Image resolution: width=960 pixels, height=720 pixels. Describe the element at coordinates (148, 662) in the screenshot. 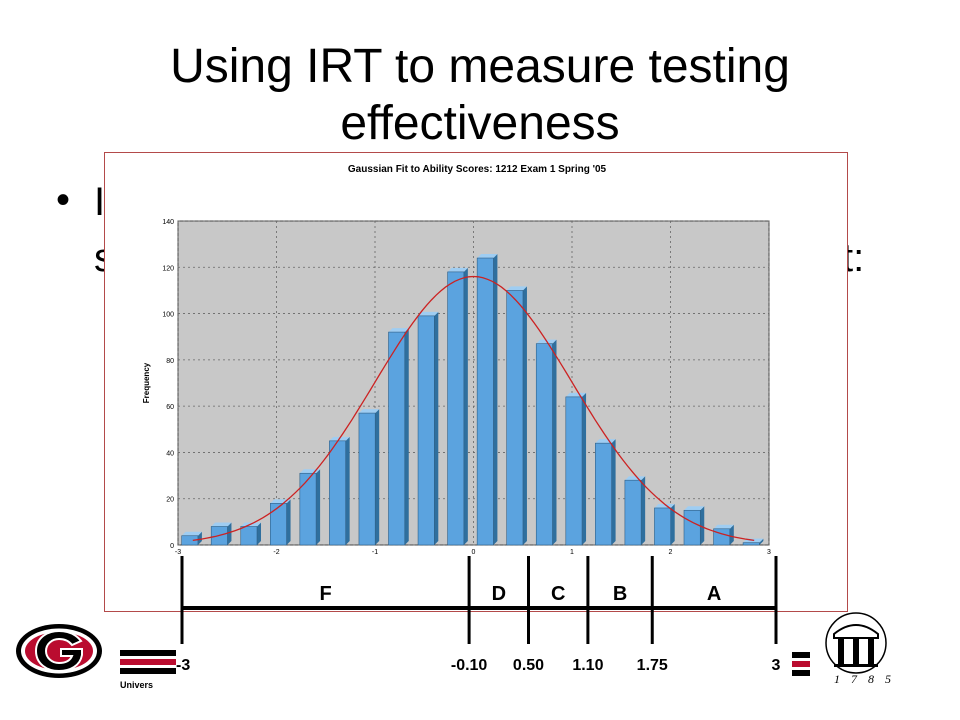

I see `footer-stripes-left` at that location.